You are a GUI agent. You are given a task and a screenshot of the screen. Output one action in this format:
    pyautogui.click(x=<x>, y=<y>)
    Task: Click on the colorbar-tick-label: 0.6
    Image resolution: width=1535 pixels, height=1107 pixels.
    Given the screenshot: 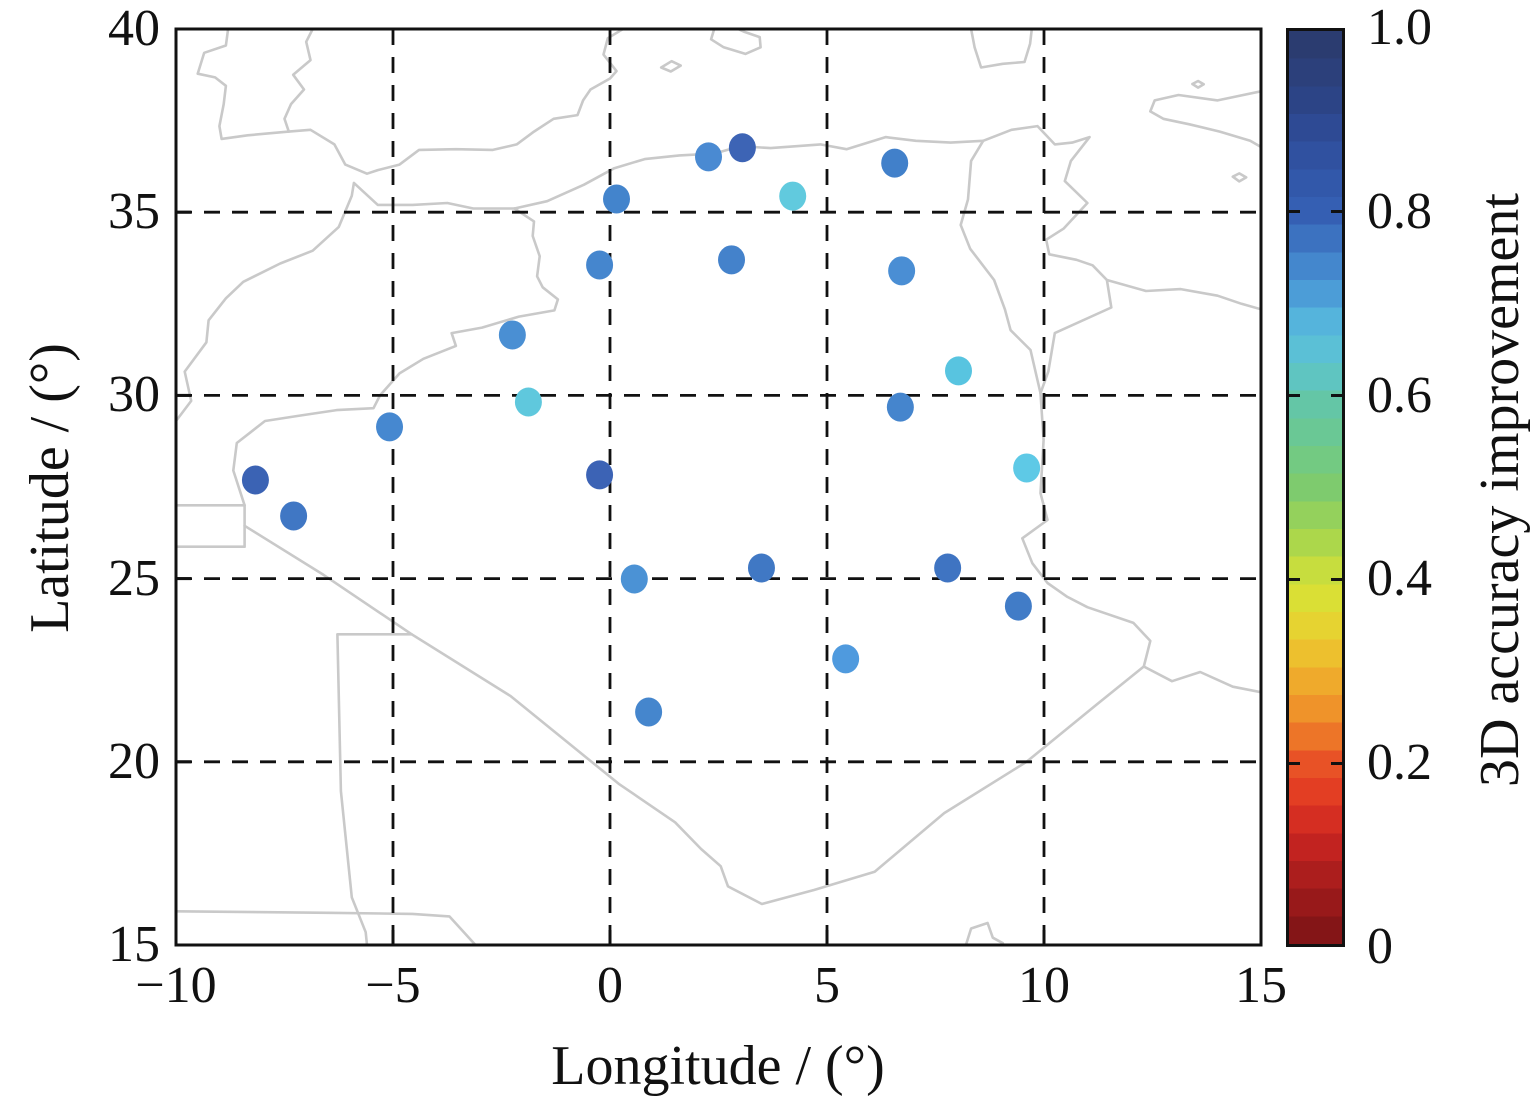 What is the action you would take?
    pyautogui.click(x=1399, y=395)
    